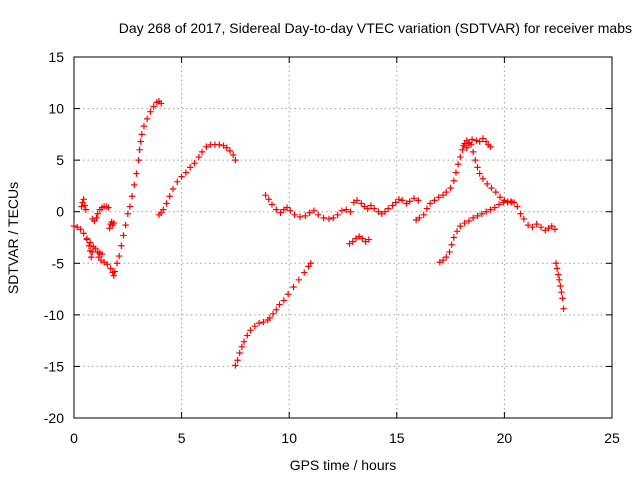 The image size is (640, 480). I want to click on y-tick-label: -15, so click(54, 366).